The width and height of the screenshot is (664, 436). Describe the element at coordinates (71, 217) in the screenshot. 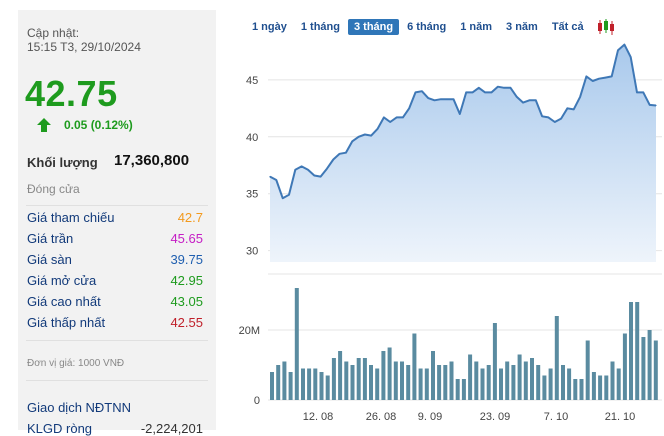

I see `stat-label: Giá tham chiếu` at that location.